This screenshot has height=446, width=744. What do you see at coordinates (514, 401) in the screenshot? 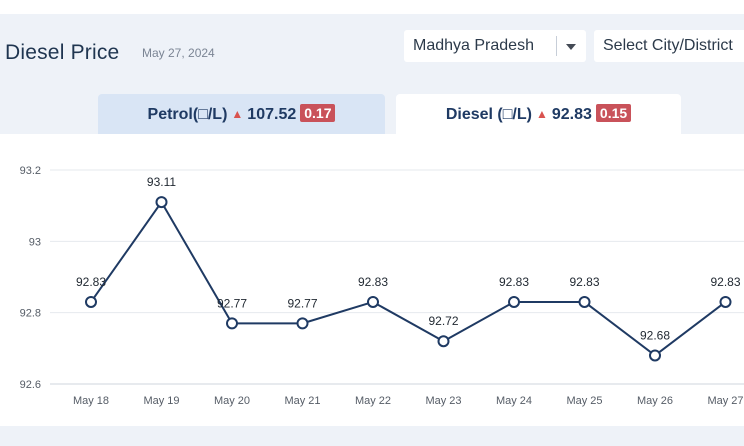
I see `x-tick-label: May 24` at bounding box center [514, 401].